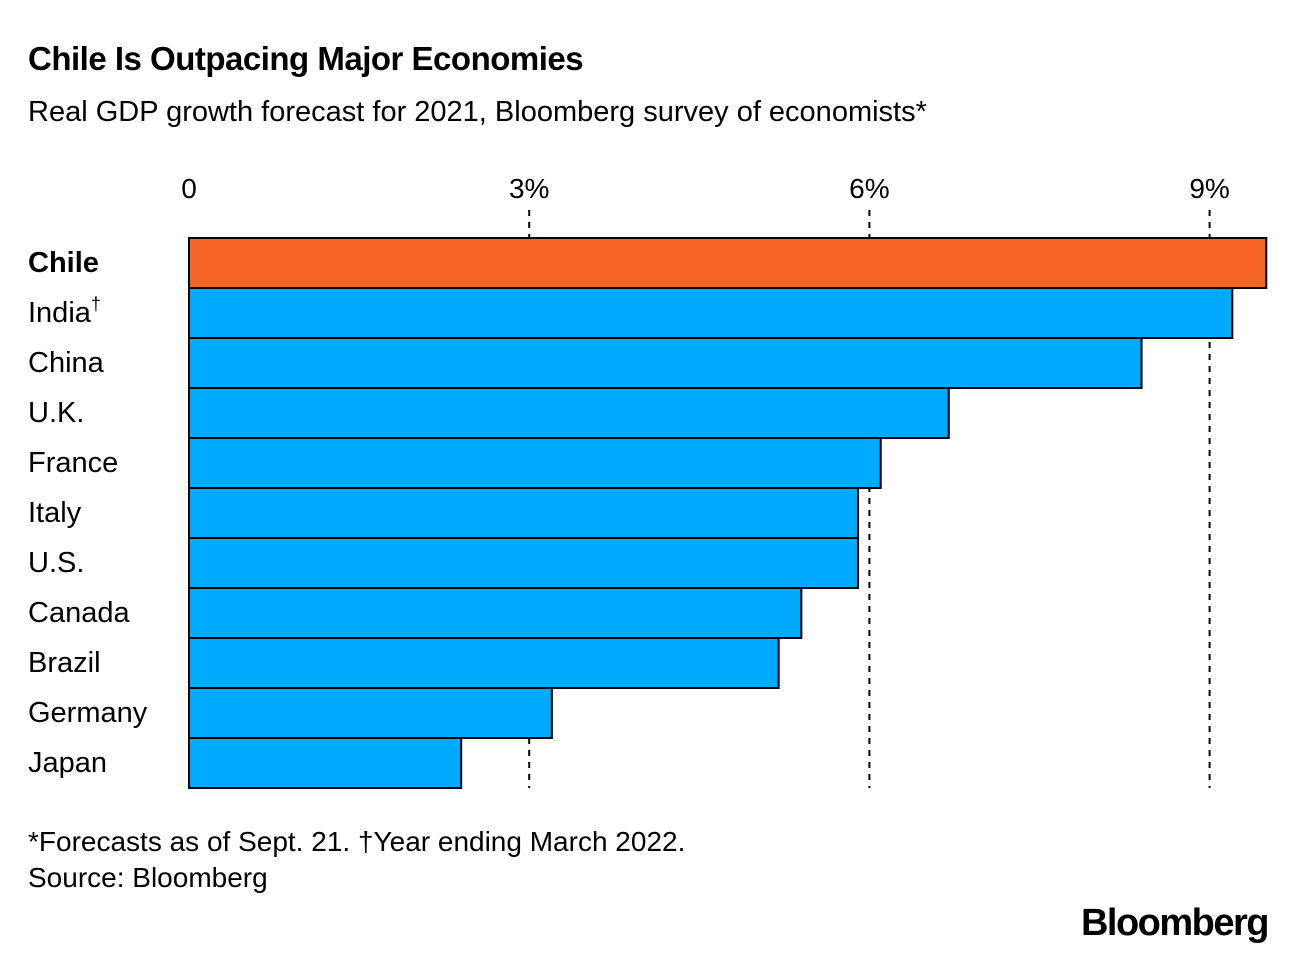  Describe the element at coordinates (56, 413) in the screenshot. I see `category-label: U.K.` at that location.